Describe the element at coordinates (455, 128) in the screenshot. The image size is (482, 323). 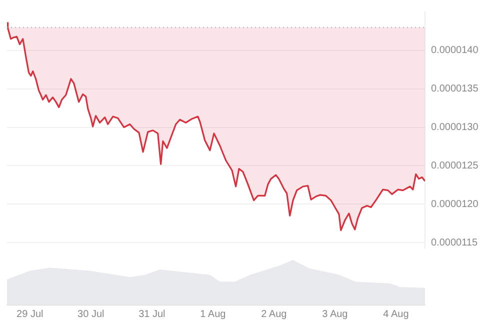
I see `y-tick-label: 0.0000130` at that location.